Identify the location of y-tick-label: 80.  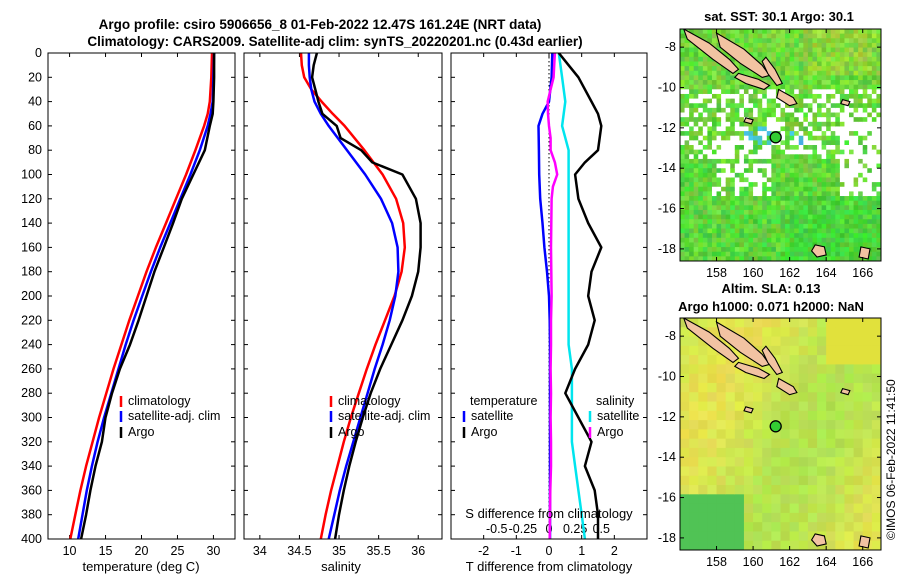
(35, 150).